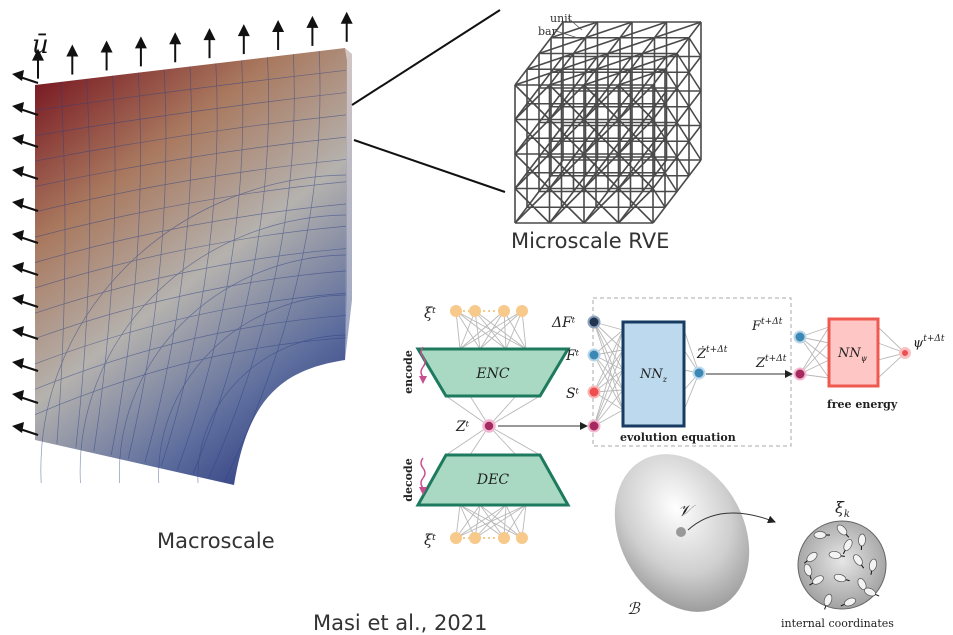  What do you see at coordinates (25, 252) in the screenshot?
I see `support-reaction-arrows` at bounding box center [25, 252].